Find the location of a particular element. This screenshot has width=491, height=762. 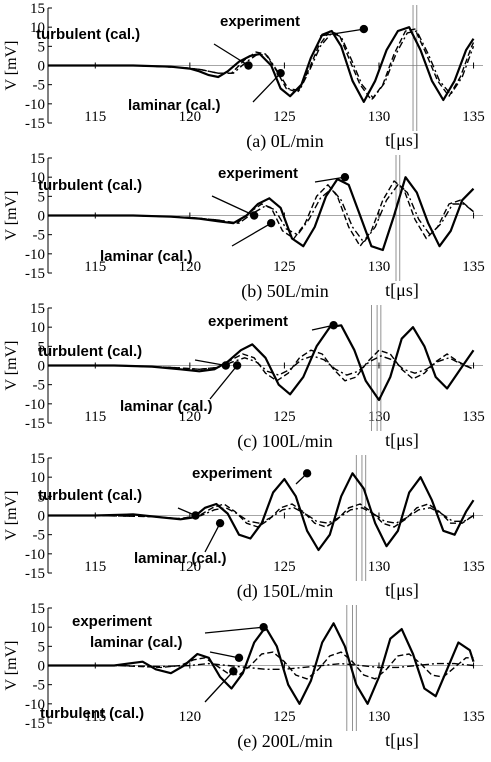

panel-caption: (b) 50L/min is located at coordinates (285, 291).